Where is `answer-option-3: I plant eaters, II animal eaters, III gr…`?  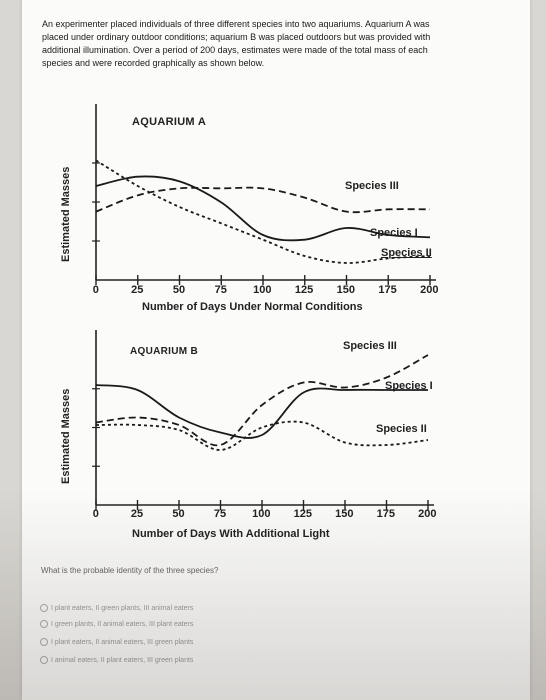
answer-option-3: I plant eaters, II animal eaters, III gr… is located at coordinates (116, 642).